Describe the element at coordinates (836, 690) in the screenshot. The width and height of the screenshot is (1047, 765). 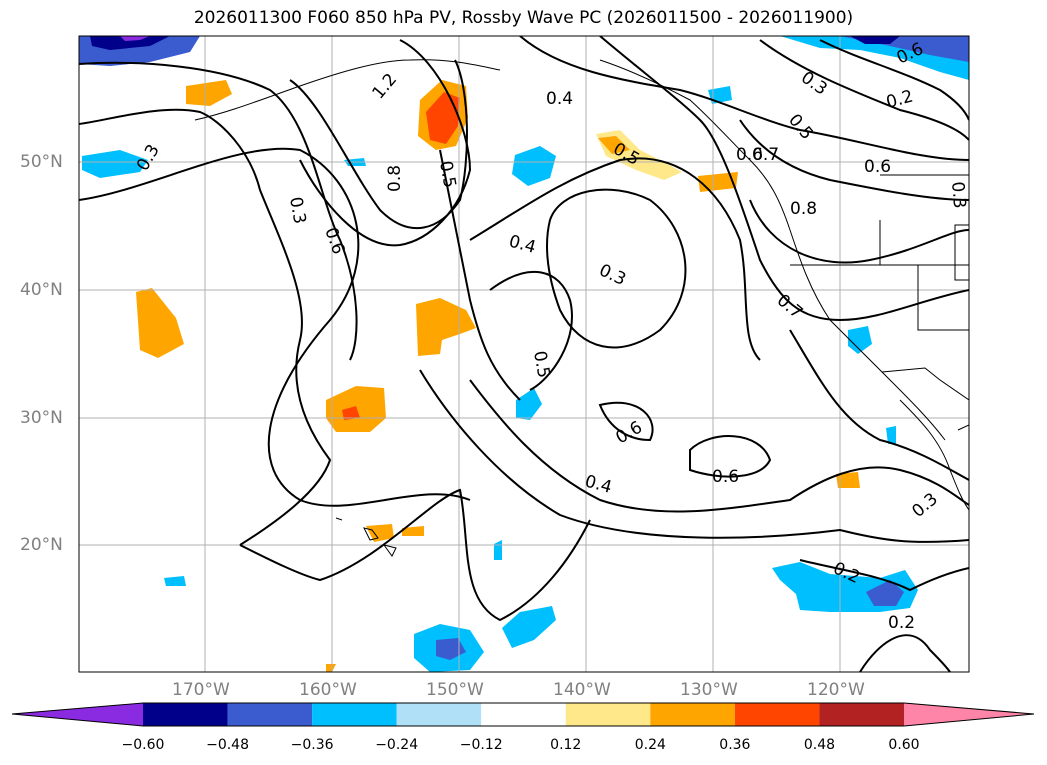
I see `lon-label-120w: 120°W` at that location.